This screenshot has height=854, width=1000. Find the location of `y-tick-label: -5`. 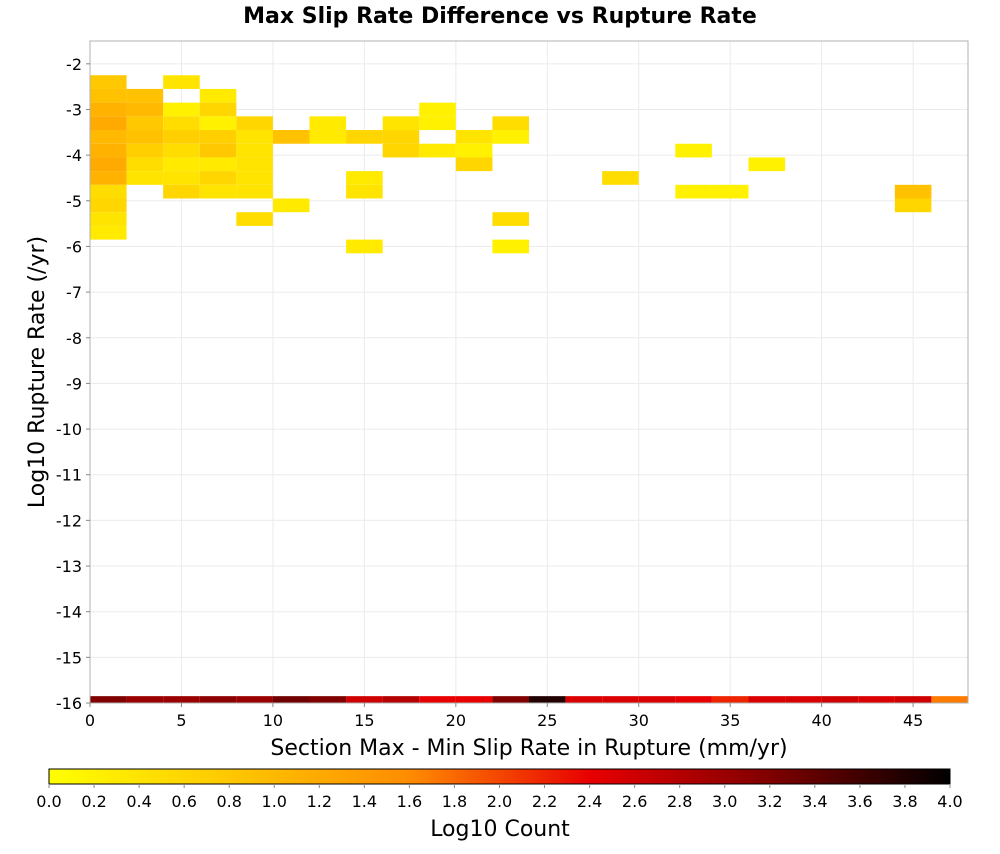

y-tick-label: -5 is located at coordinates (74, 201).